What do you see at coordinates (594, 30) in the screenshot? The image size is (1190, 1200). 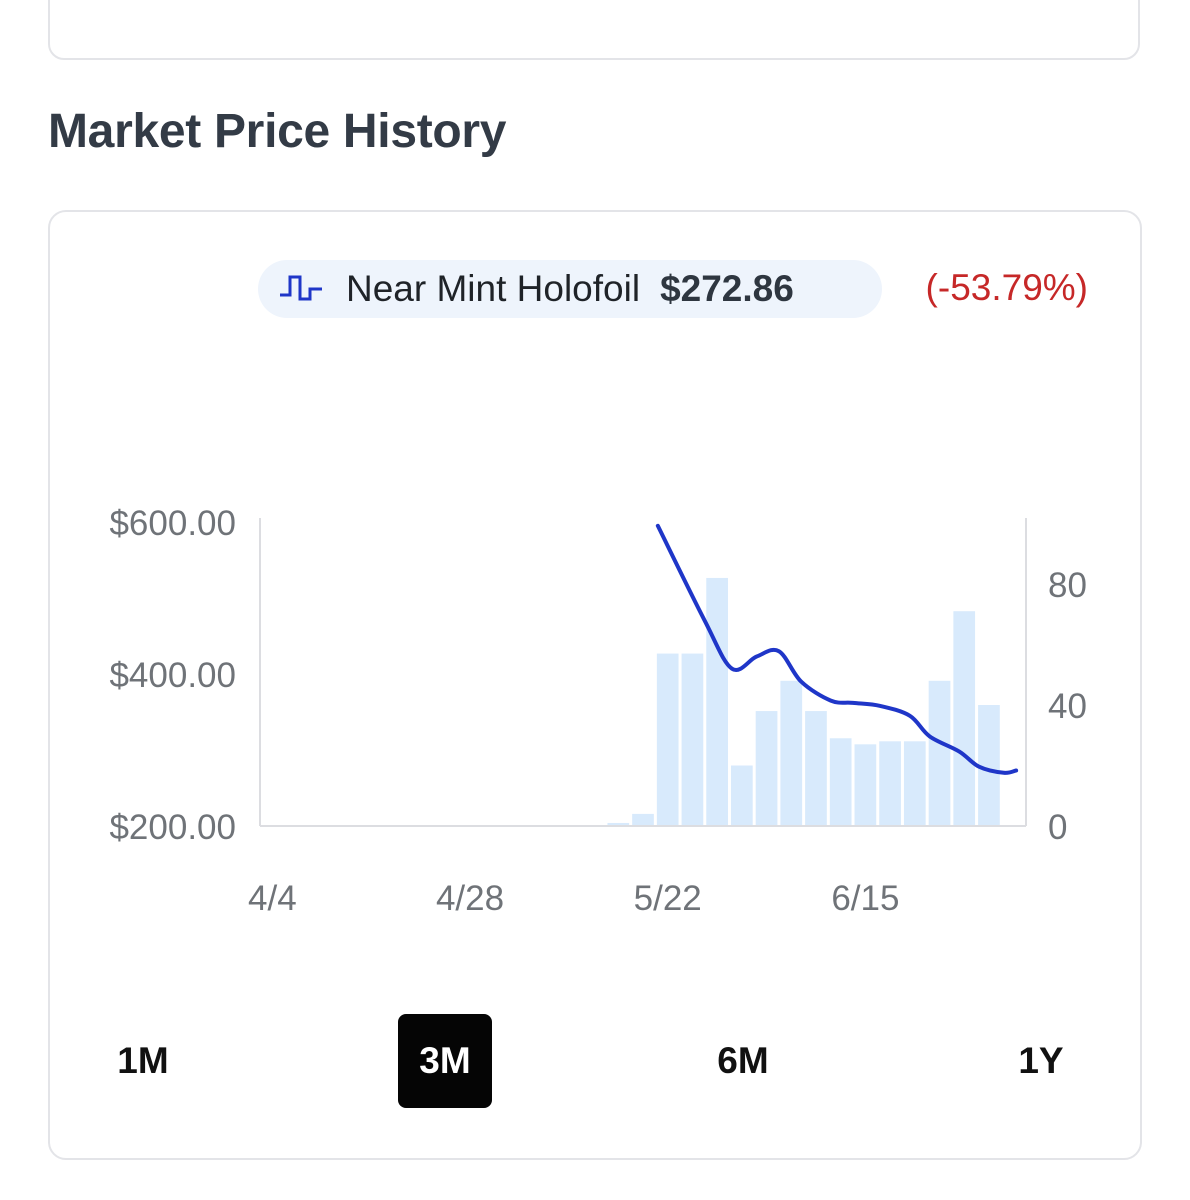 I see `previous-card` at bounding box center [594, 30].